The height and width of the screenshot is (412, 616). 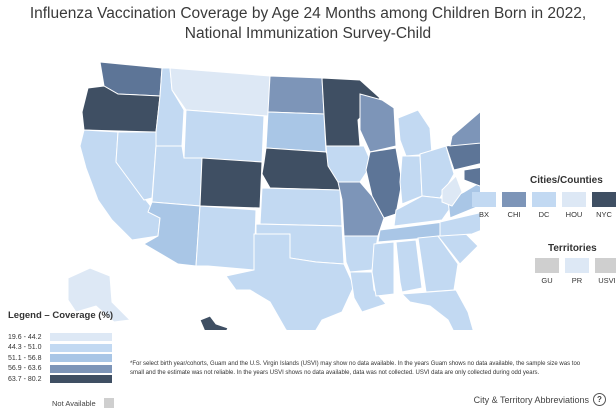 I want to click on state-in, so click(x=411, y=180).